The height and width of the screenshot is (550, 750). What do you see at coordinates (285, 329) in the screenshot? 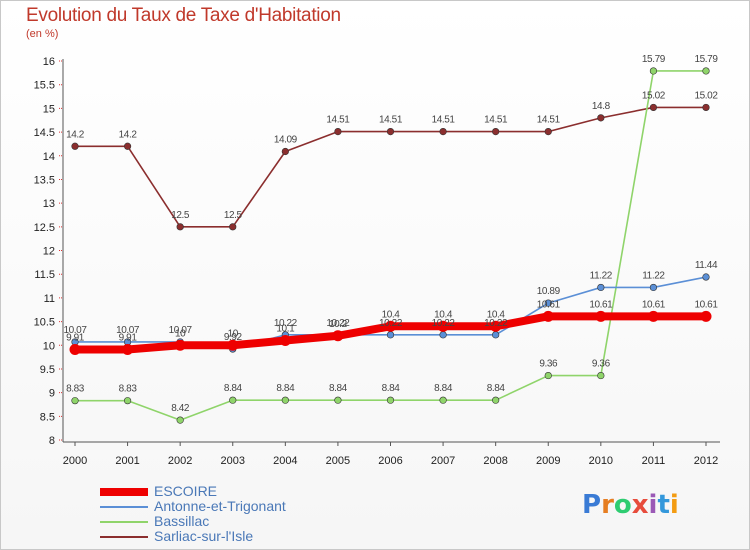
I see `data-label: 10.1` at bounding box center [285, 329].